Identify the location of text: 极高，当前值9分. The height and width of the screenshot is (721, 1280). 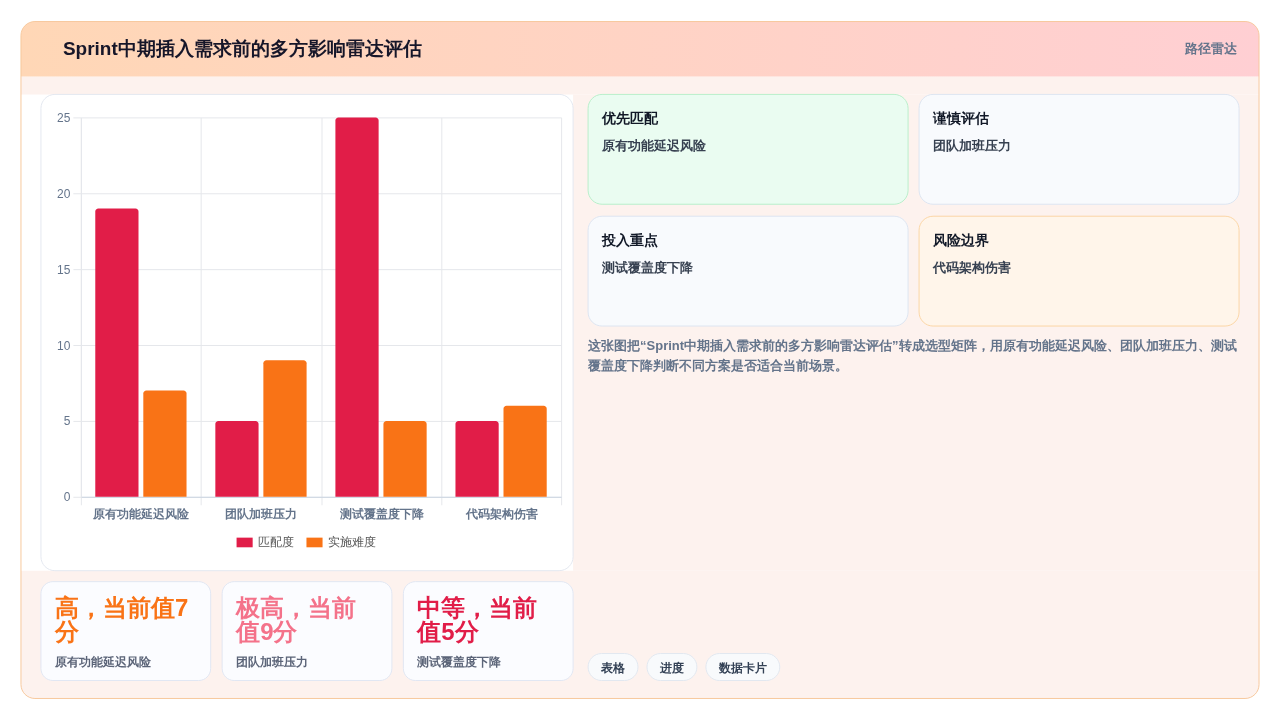
(296, 619).